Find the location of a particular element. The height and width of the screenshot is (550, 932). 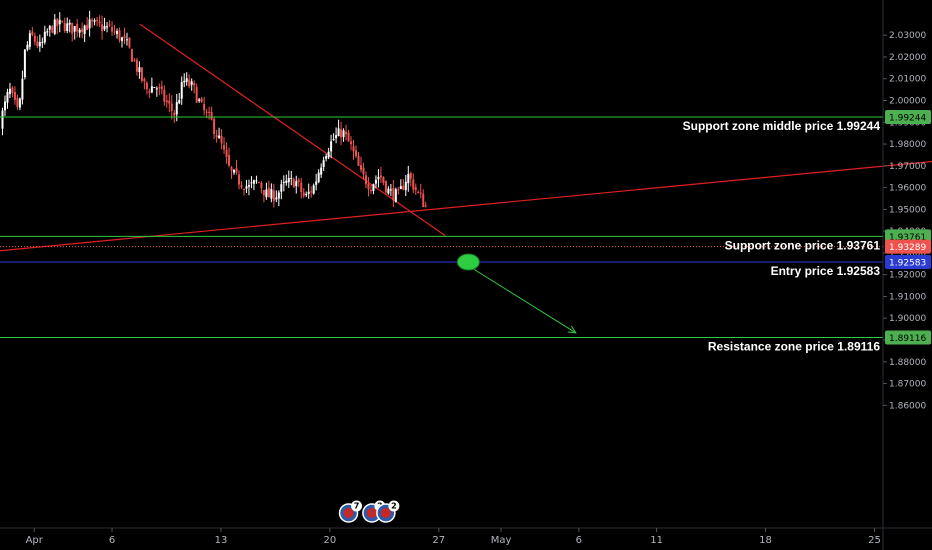

event-markers: 722 is located at coordinates (369, 511).